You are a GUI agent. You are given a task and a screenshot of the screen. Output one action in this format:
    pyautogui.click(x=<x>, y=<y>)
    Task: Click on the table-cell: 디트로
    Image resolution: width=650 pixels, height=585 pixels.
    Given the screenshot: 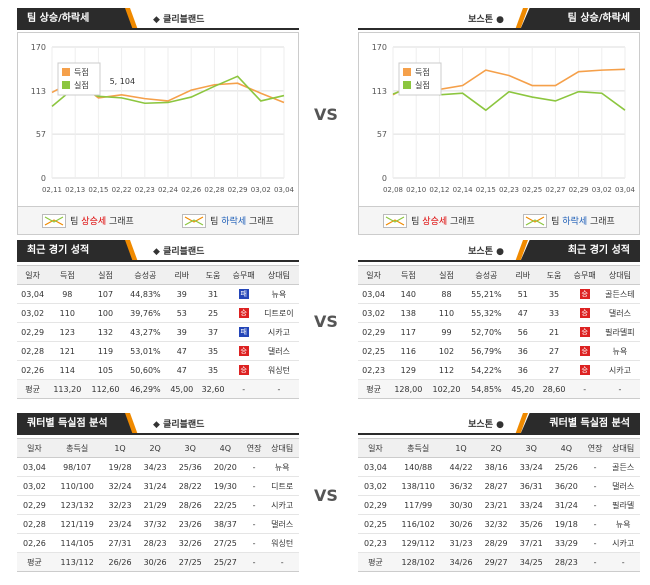 What is the action you would take?
    pyautogui.click(x=282, y=486)
    